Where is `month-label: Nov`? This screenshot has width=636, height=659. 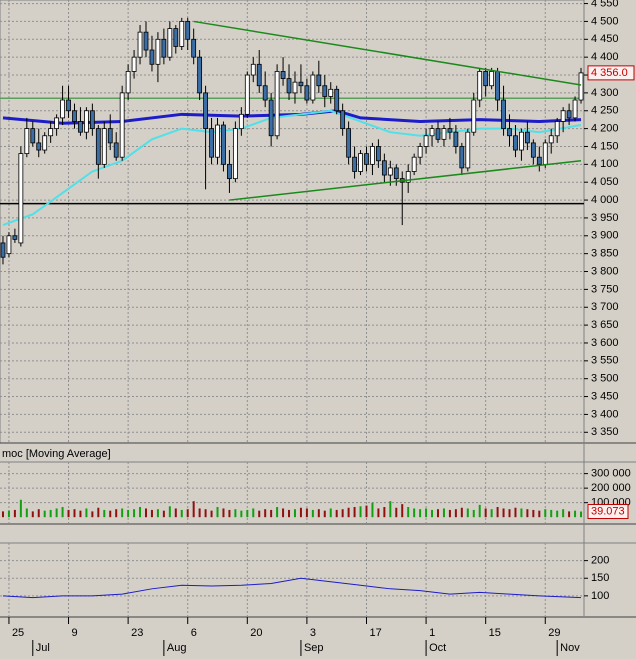 month-label: Nov is located at coordinates (570, 648).